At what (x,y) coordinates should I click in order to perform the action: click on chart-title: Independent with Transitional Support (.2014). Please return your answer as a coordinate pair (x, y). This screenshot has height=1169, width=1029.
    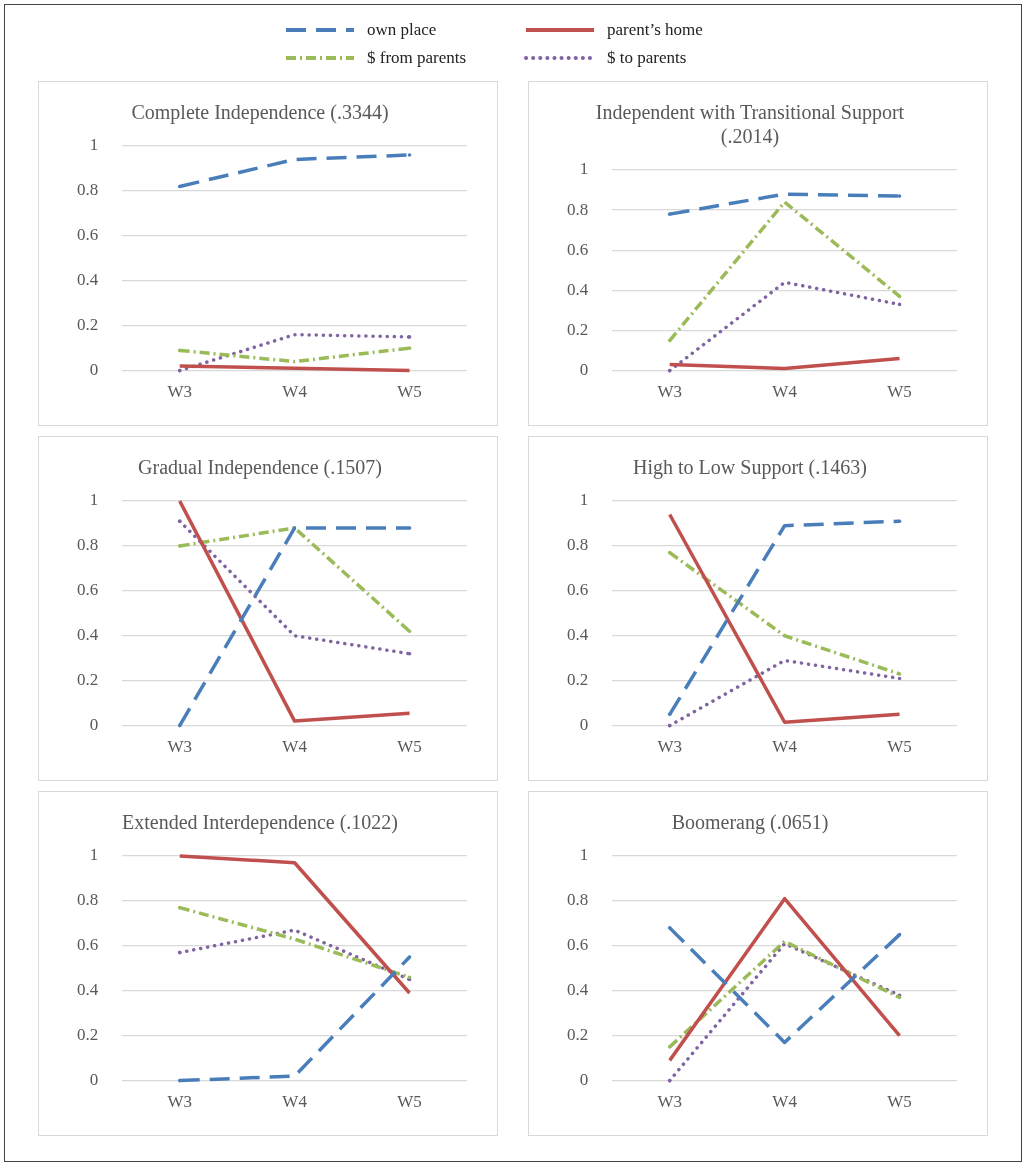
    Looking at the image, I should click on (750, 125).